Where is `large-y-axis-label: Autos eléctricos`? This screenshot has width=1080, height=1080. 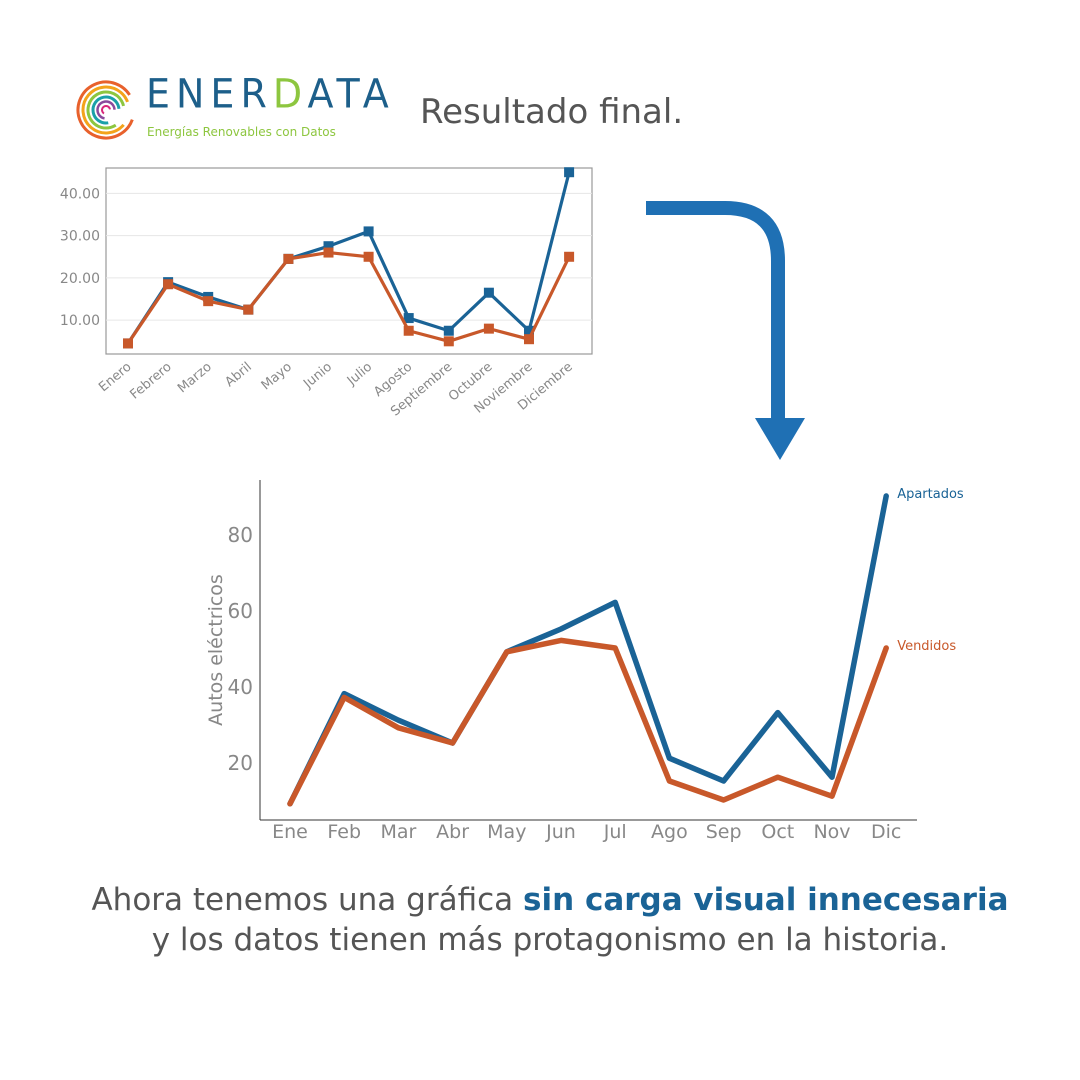
large-y-axis-label: Autos eléctricos is located at coordinates (216, 650).